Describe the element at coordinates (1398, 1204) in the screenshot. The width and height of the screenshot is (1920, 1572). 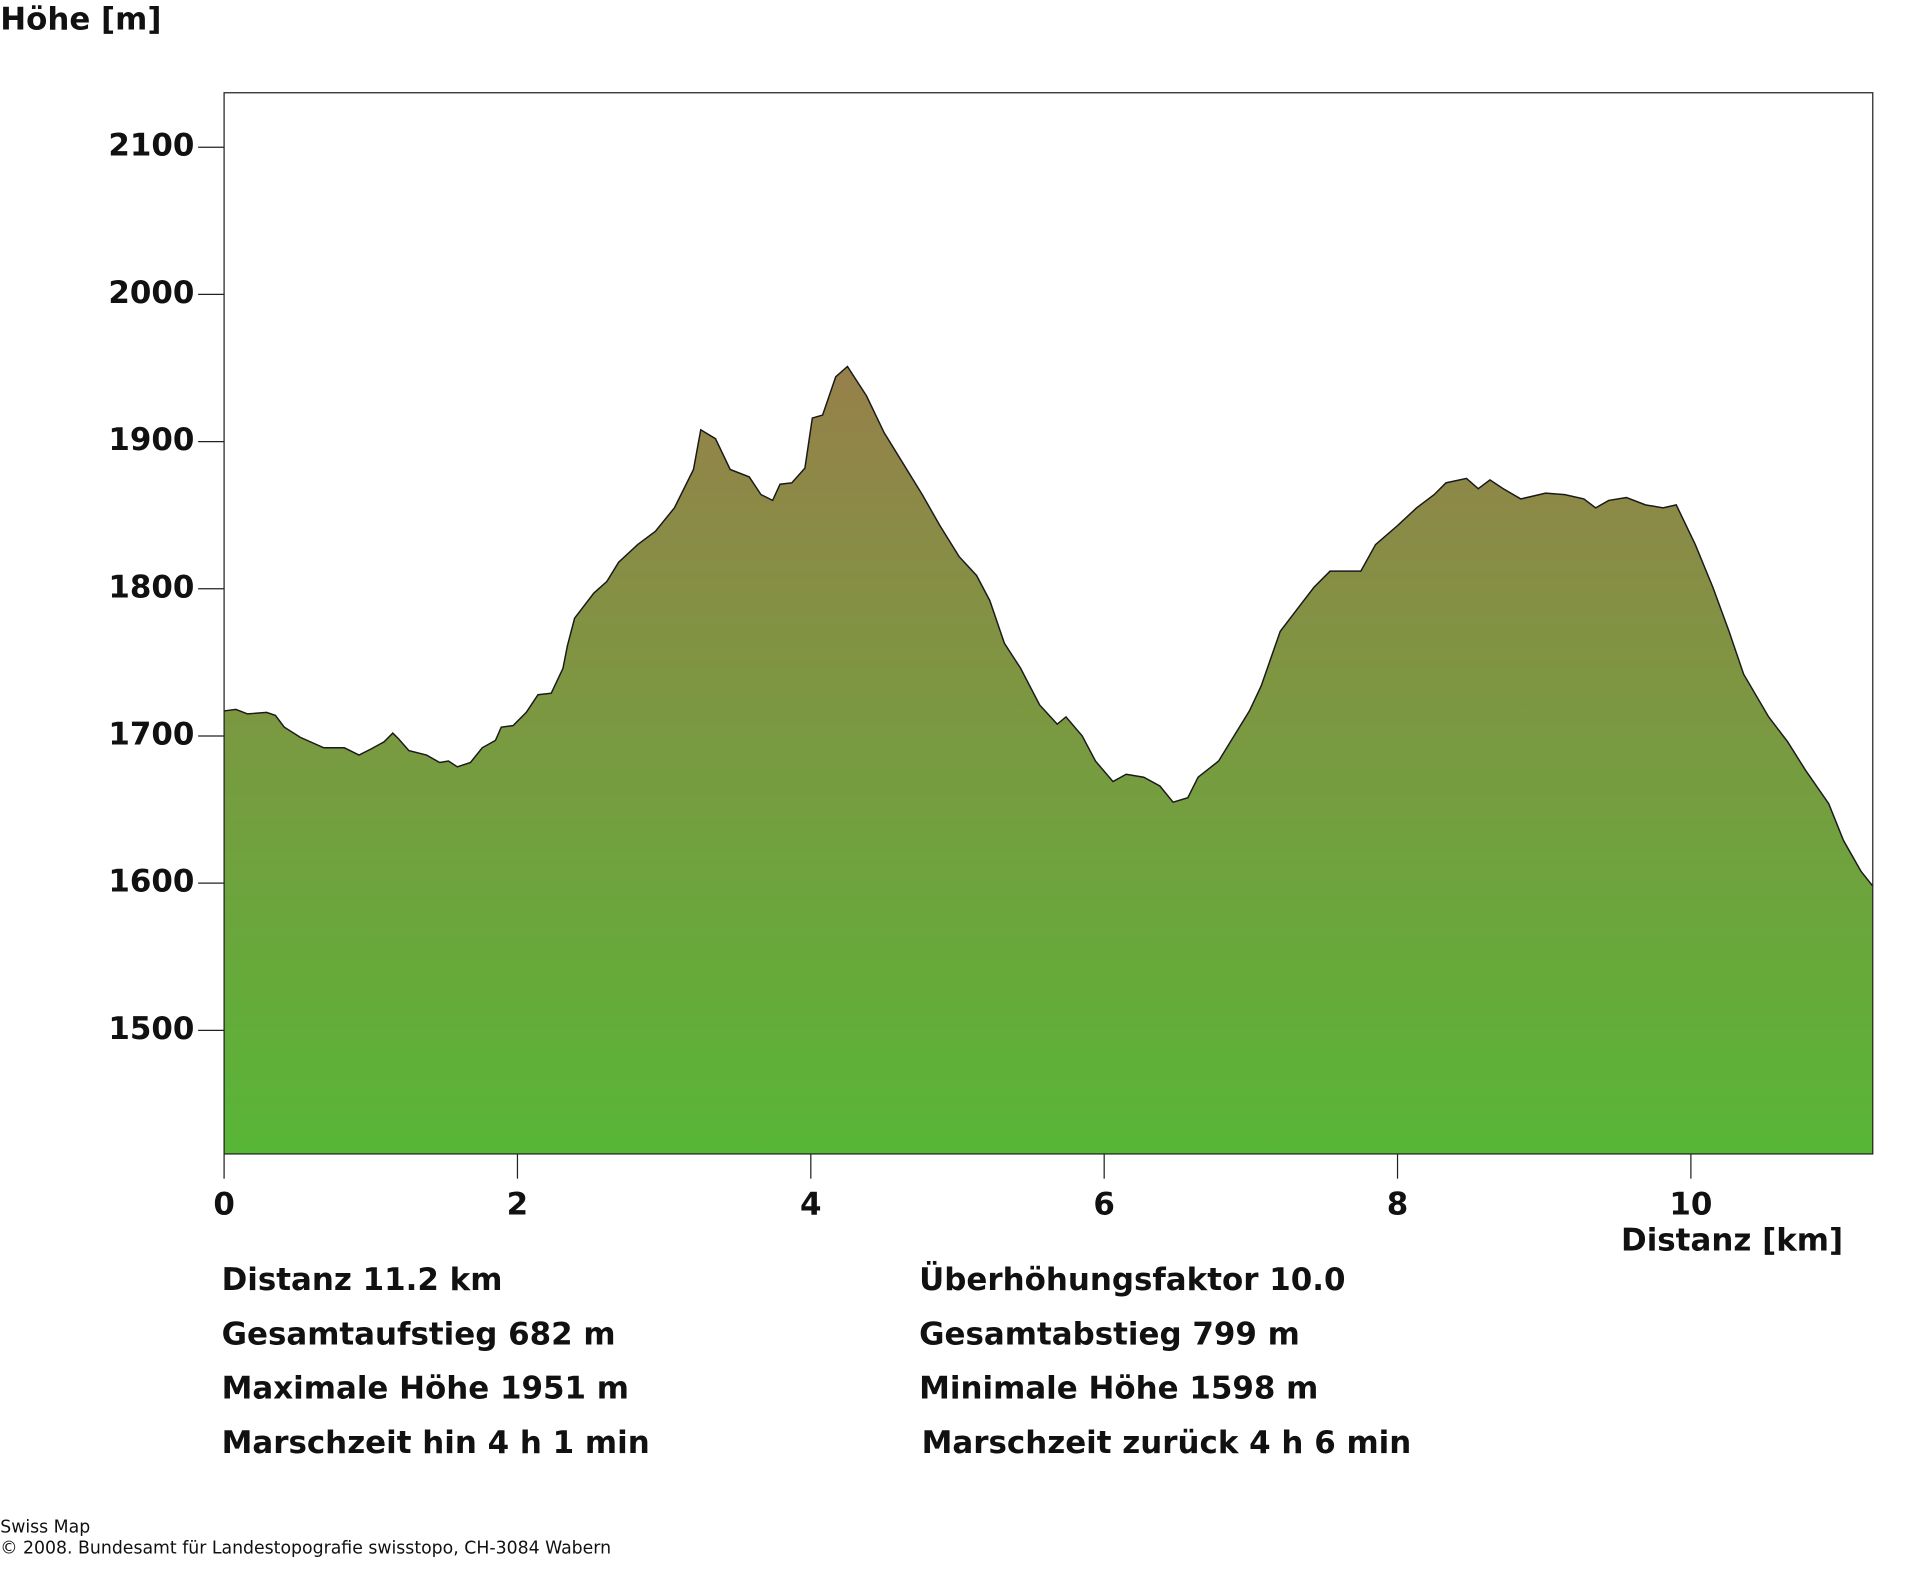
I see `x-tick-label: 8` at that location.